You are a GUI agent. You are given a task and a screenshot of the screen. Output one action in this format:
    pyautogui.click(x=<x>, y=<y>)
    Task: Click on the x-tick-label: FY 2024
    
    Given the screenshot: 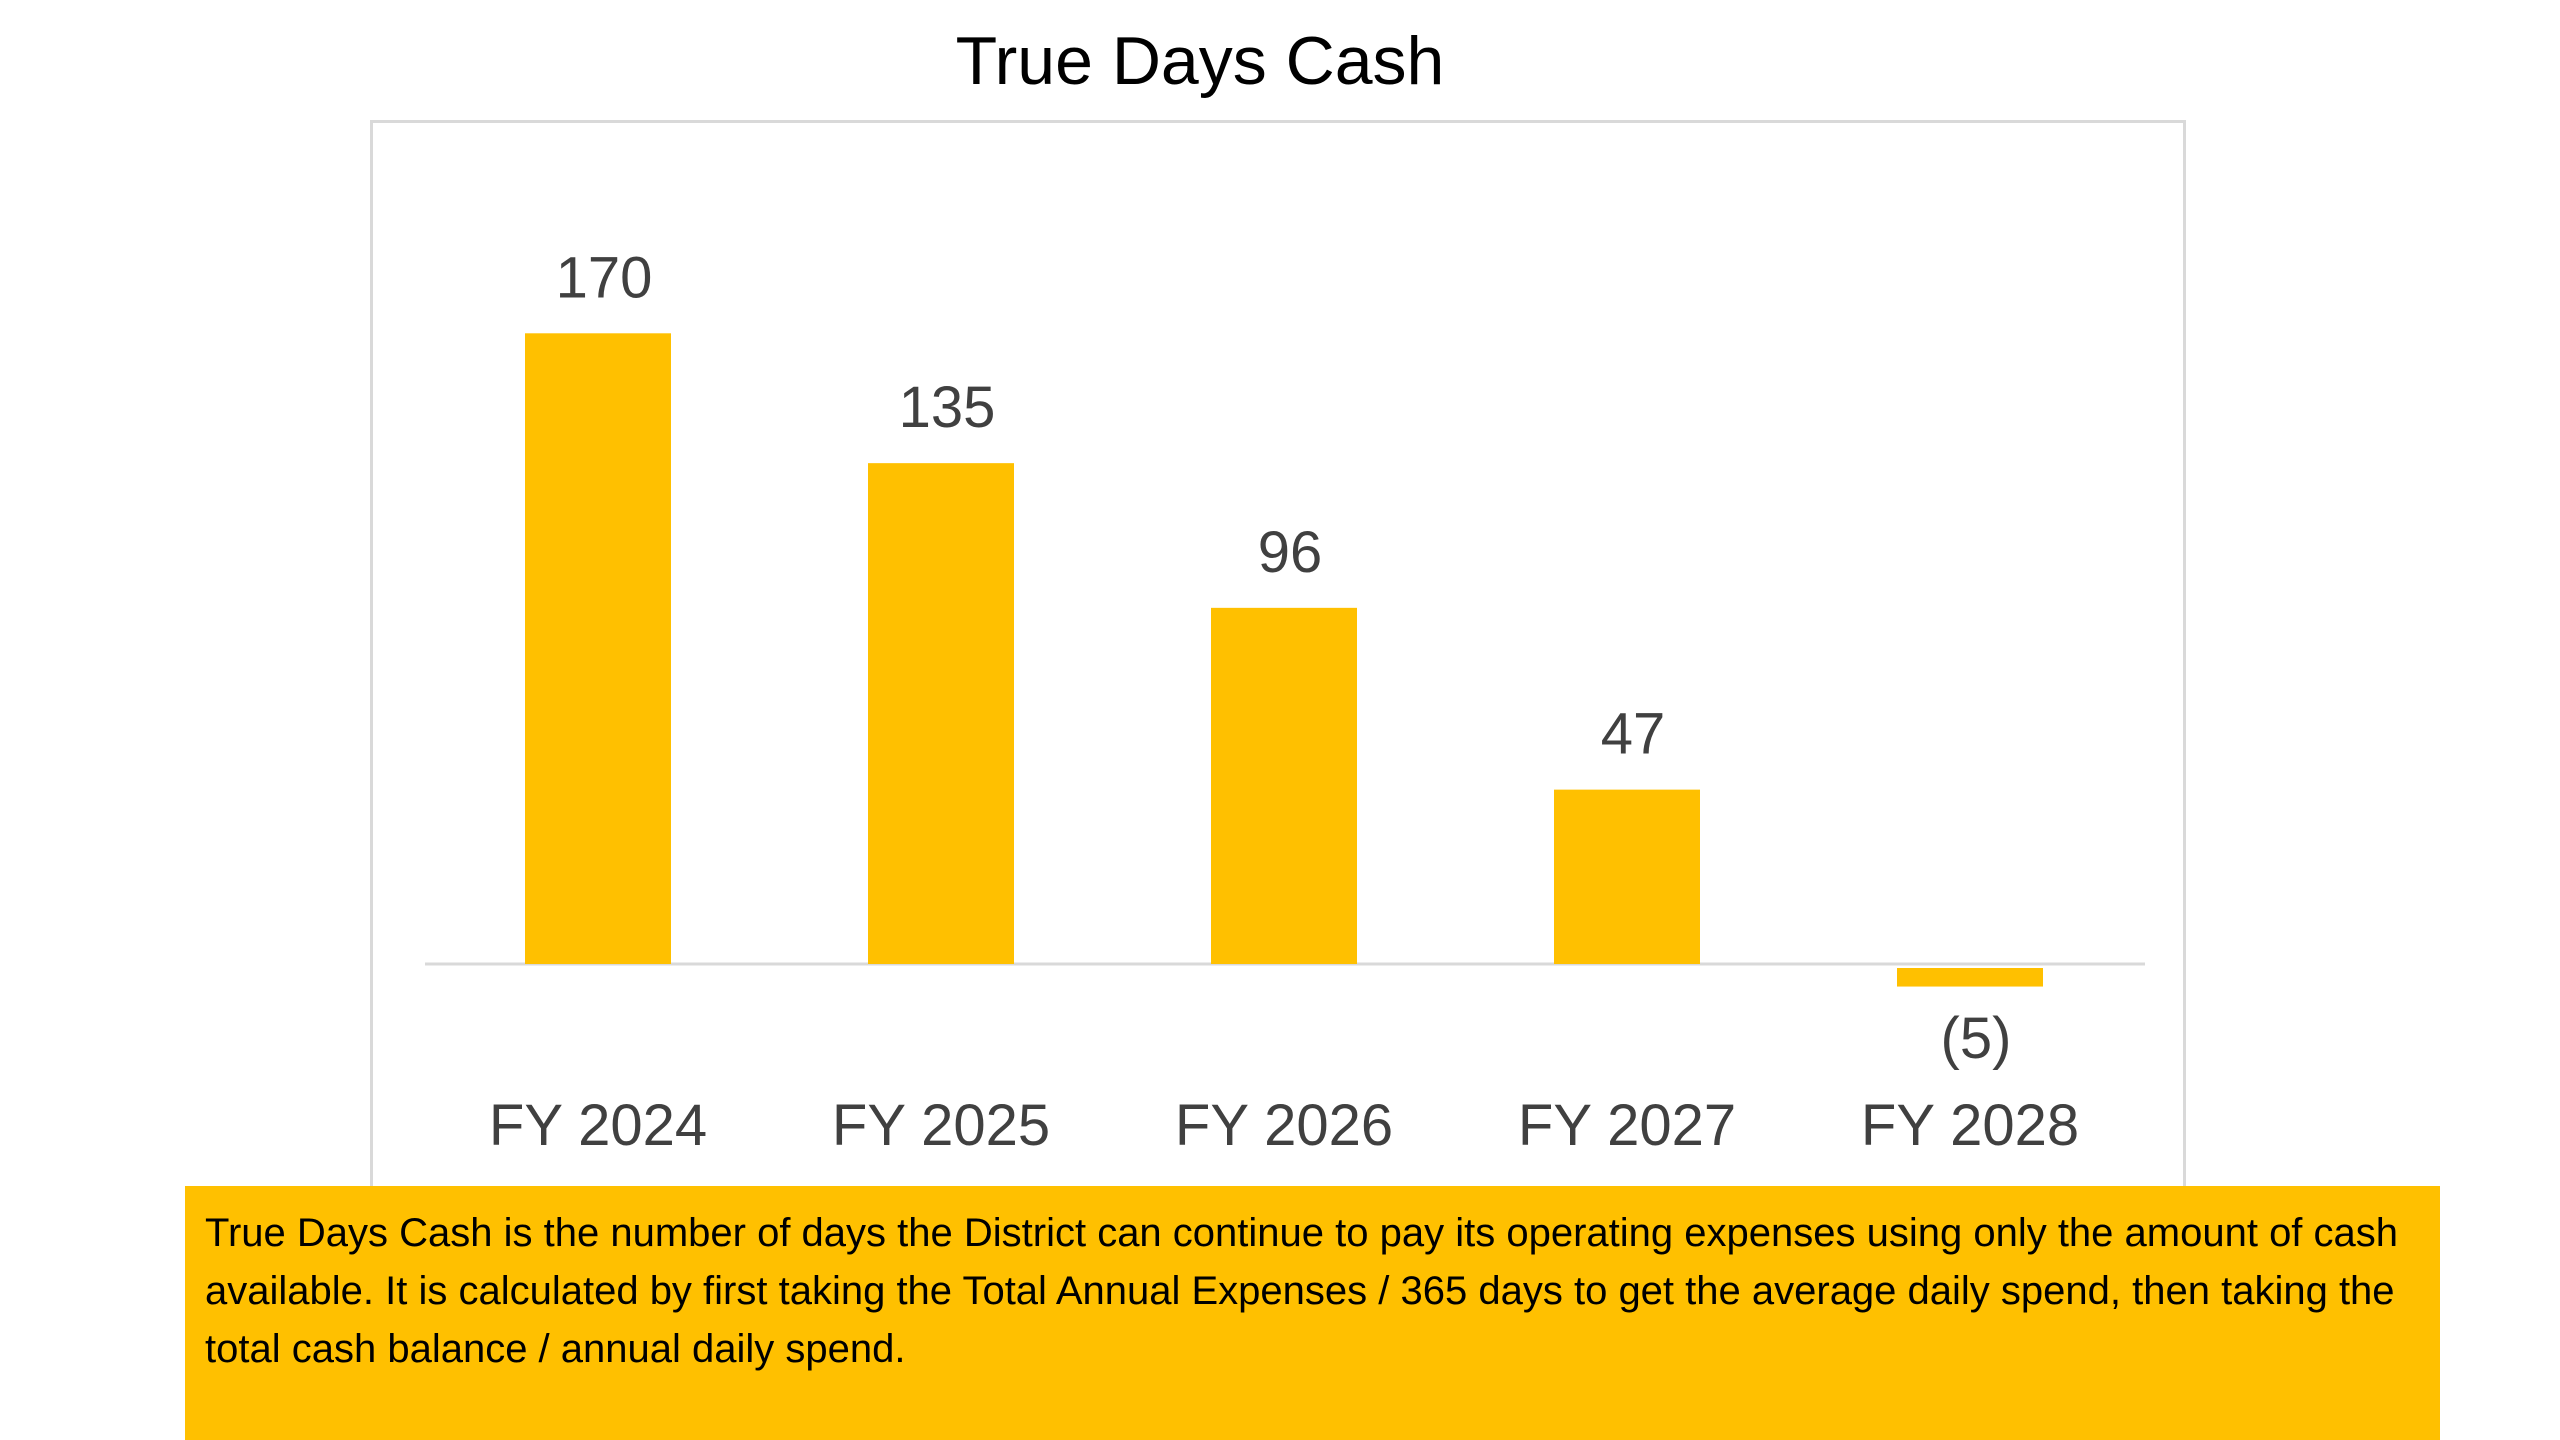 What is the action you would take?
    pyautogui.click(x=598, y=1125)
    